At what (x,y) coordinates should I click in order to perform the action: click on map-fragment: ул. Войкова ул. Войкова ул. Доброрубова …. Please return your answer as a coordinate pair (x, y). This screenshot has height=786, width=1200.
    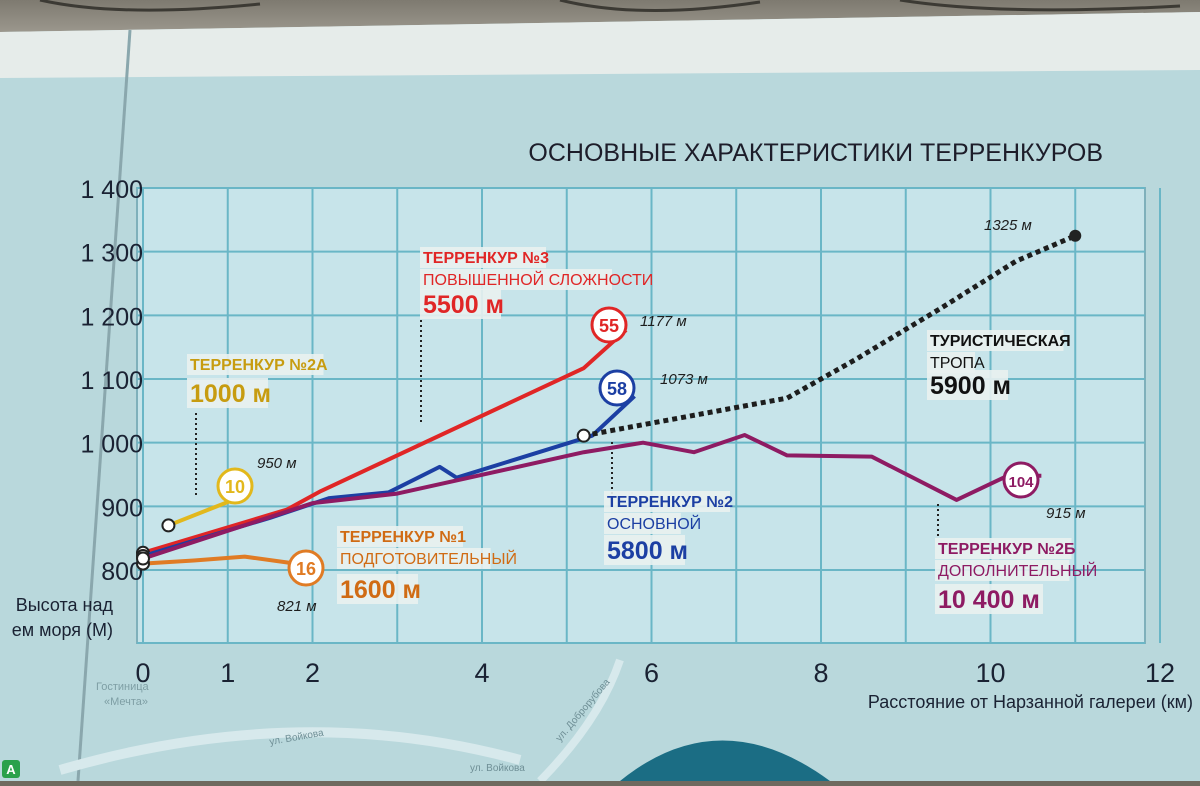
    Looking at the image, I should click on (416, 721).